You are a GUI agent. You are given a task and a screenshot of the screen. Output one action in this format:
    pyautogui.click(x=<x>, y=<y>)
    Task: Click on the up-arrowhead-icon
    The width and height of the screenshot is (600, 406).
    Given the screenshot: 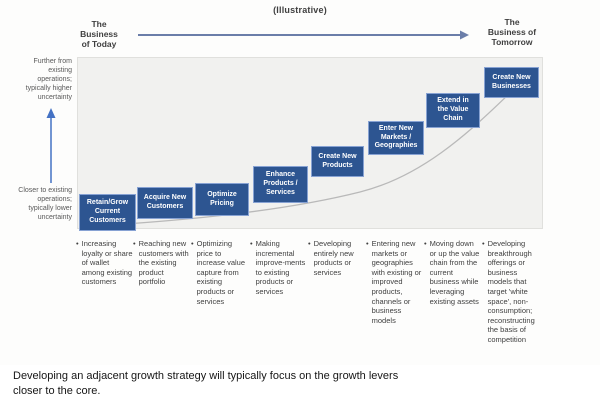 What is the action you would take?
    pyautogui.click(x=51, y=113)
    